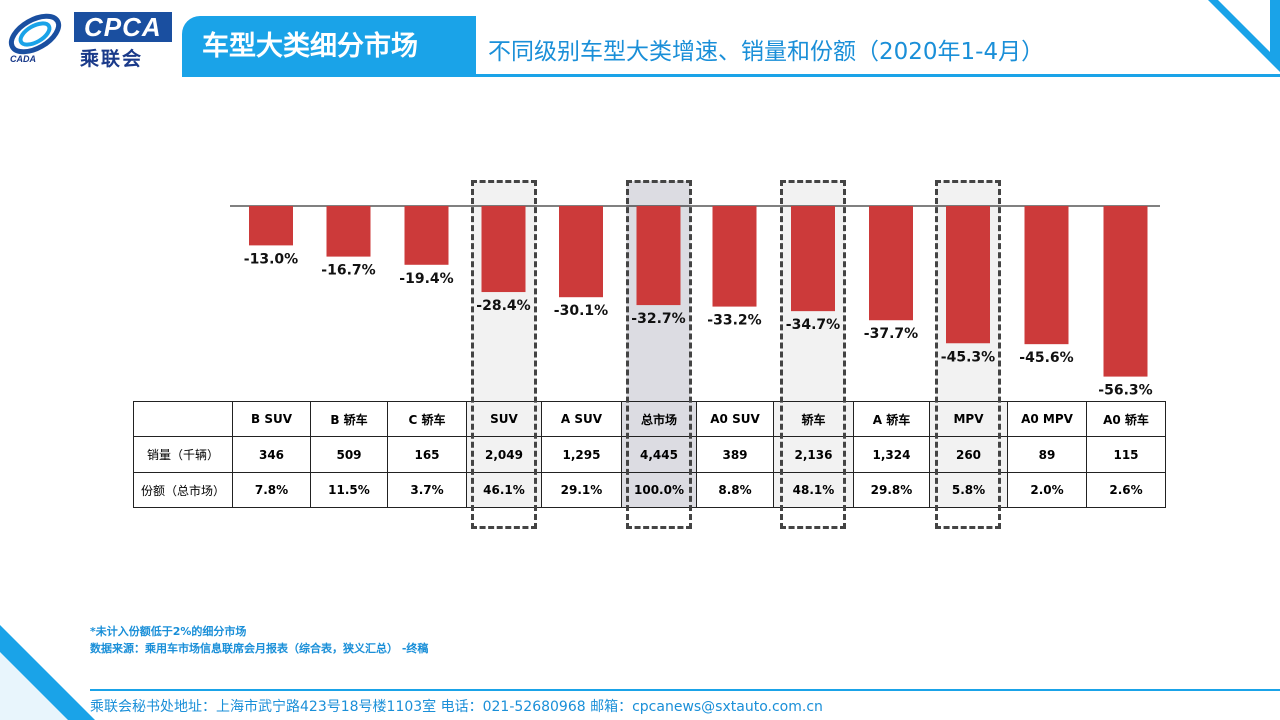  I want to click on table-cell: 2.6%, so click(1126, 490).